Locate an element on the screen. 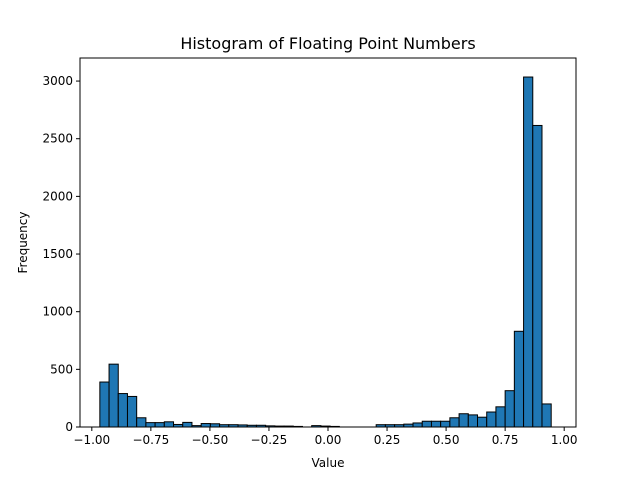 Image resolution: width=640 pixels, height=480 pixels. x-tick-label: −0.50 is located at coordinates (210, 440).